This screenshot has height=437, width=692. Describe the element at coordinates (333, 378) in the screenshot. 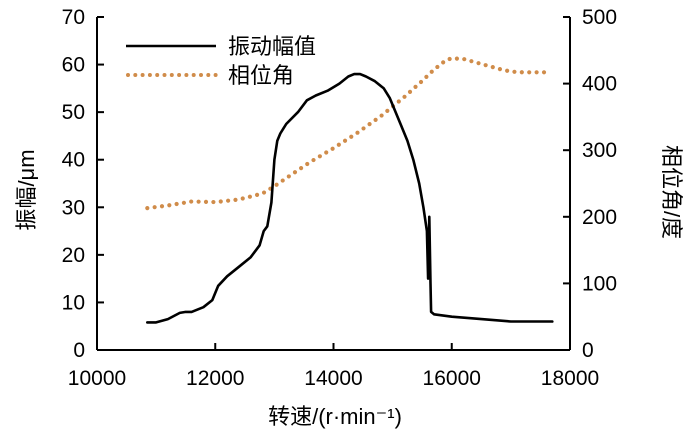

I see `x-tick-label: 14000` at that location.